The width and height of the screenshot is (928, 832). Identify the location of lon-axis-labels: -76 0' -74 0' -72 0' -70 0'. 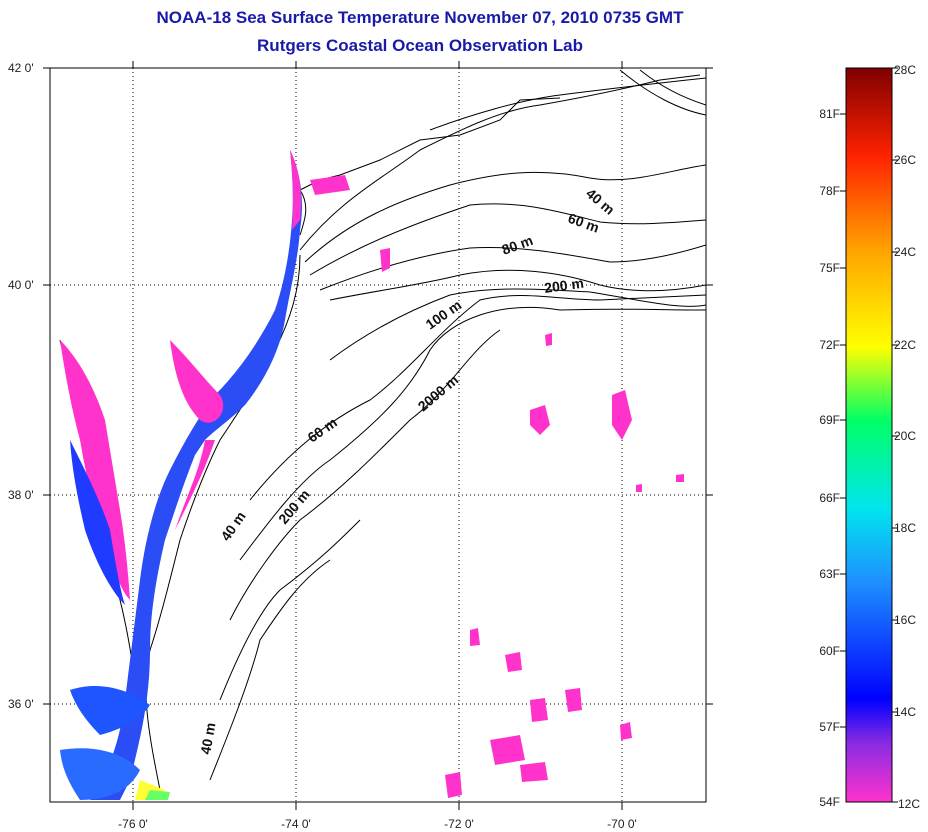
(377, 824).